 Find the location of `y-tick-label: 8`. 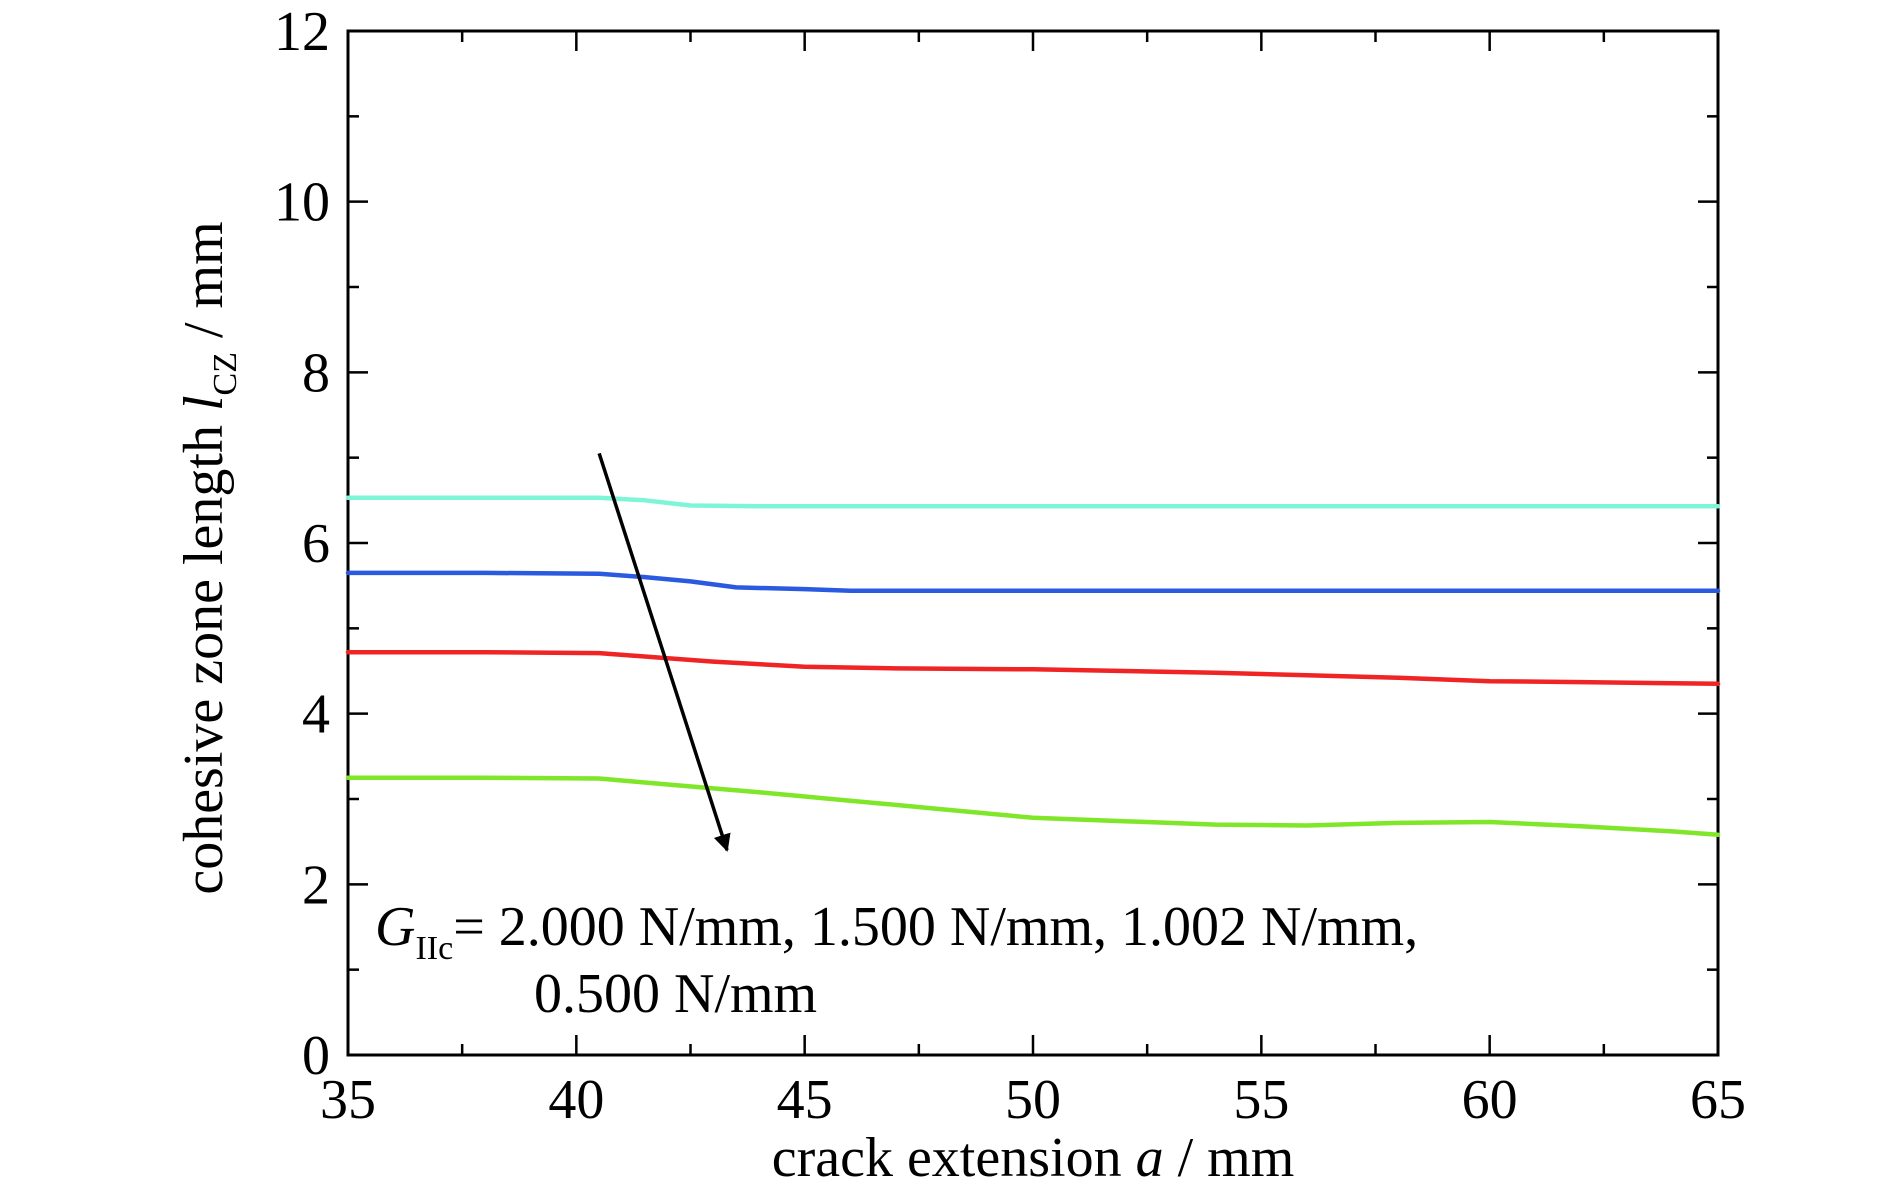

y-tick-label: 8 is located at coordinates (316, 373).